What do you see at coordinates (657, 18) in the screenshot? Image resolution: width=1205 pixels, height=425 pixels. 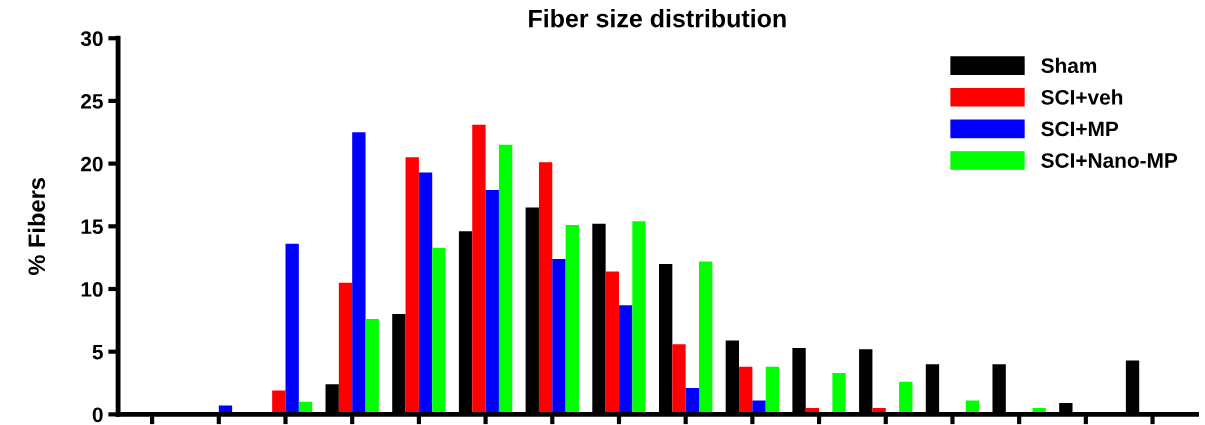 I see `chart-title: Fiber size distribution` at bounding box center [657, 18].